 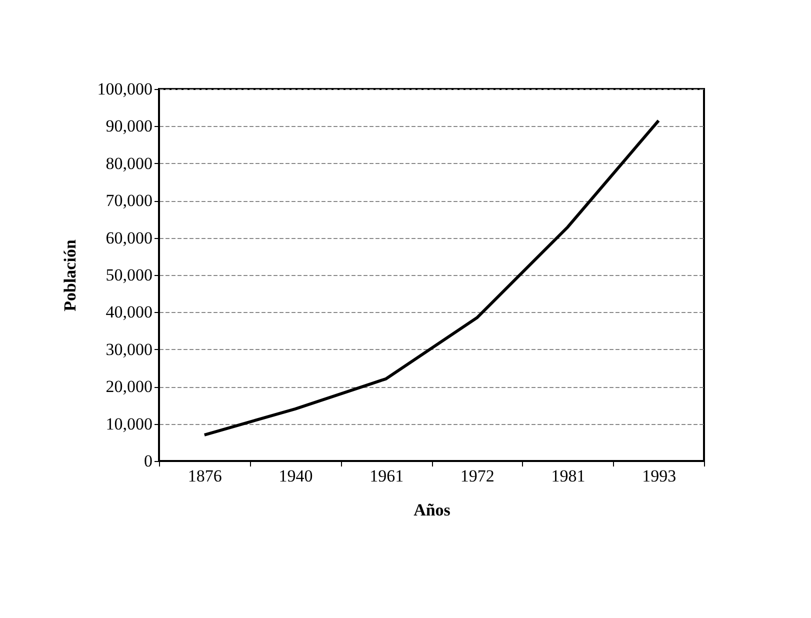 I want to click on x-tick-label: 1940, so click(x=295, y=476).